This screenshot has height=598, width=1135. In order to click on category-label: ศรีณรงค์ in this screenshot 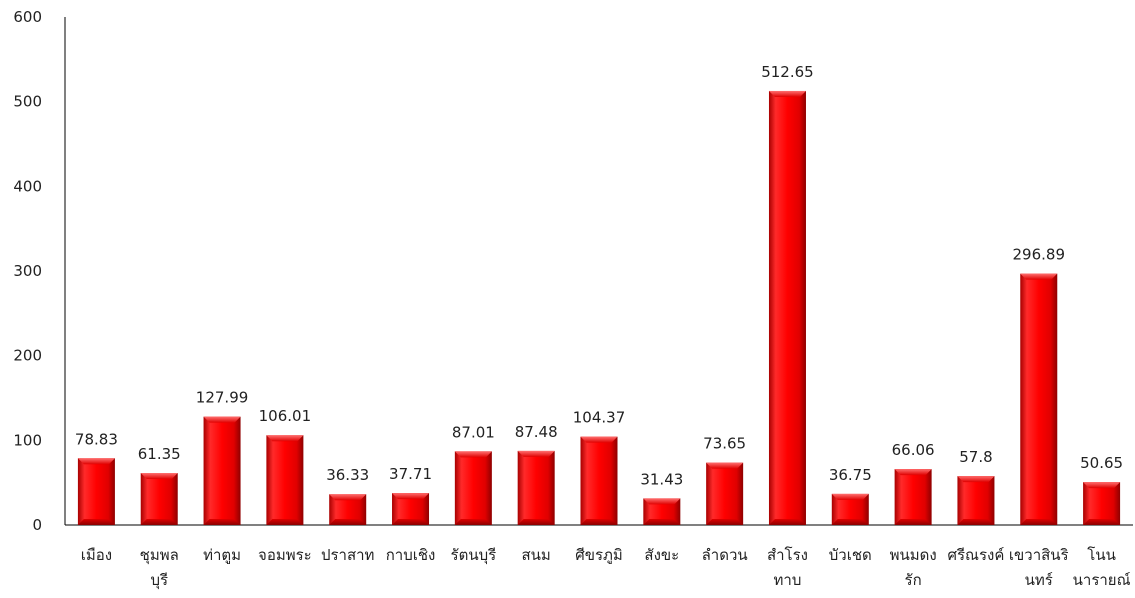, I will do `click(975, 555)`.